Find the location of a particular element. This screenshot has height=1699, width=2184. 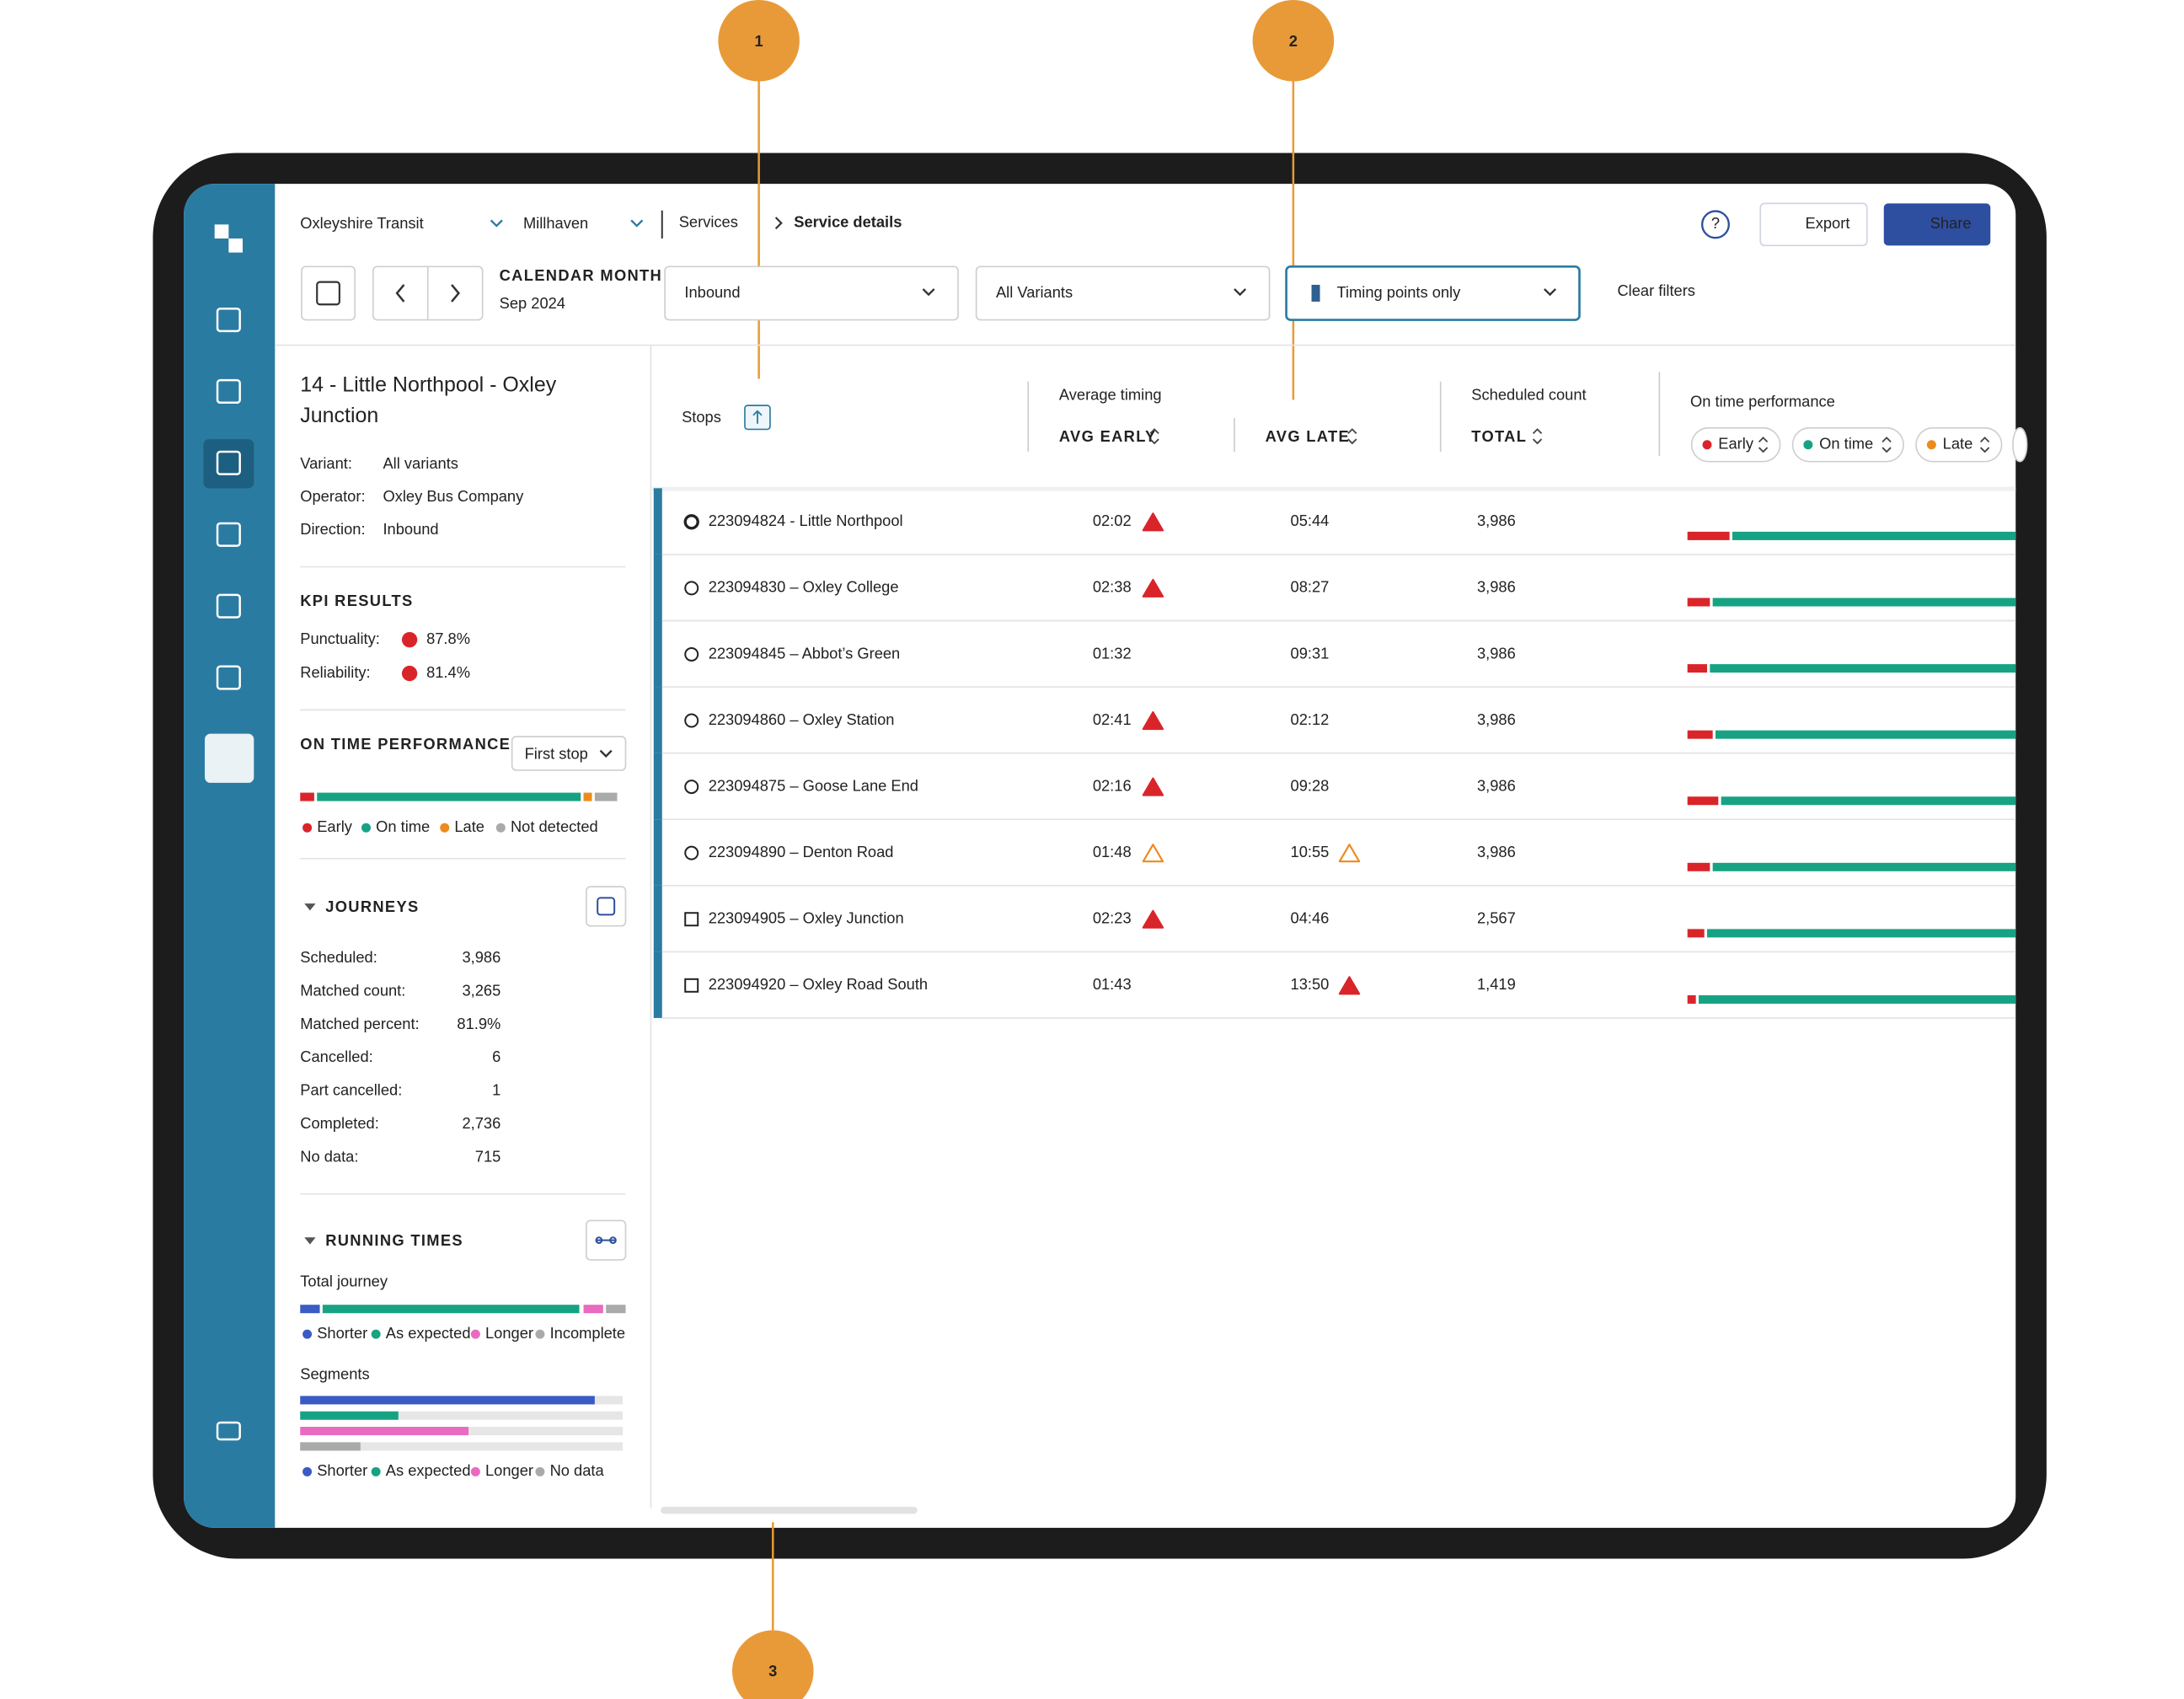

section-heading: JOURNEYS is located at coordinates (372, 906).